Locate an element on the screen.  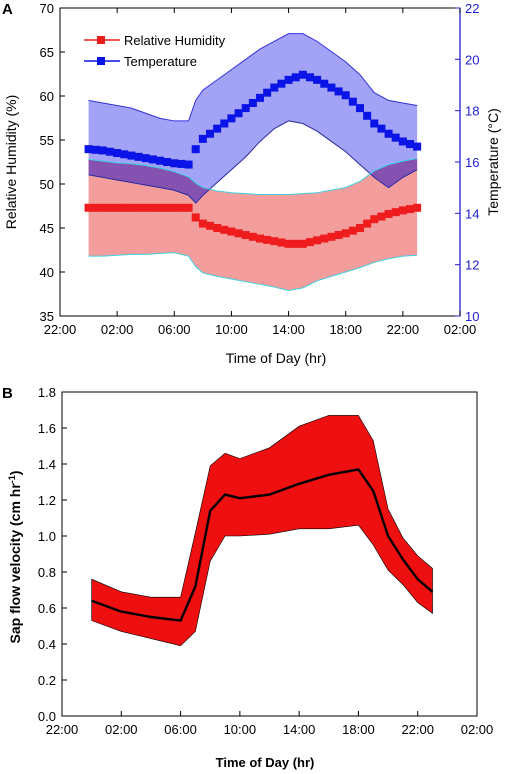
x-tick-label: 14:00 is located at coordinates (299, 729).